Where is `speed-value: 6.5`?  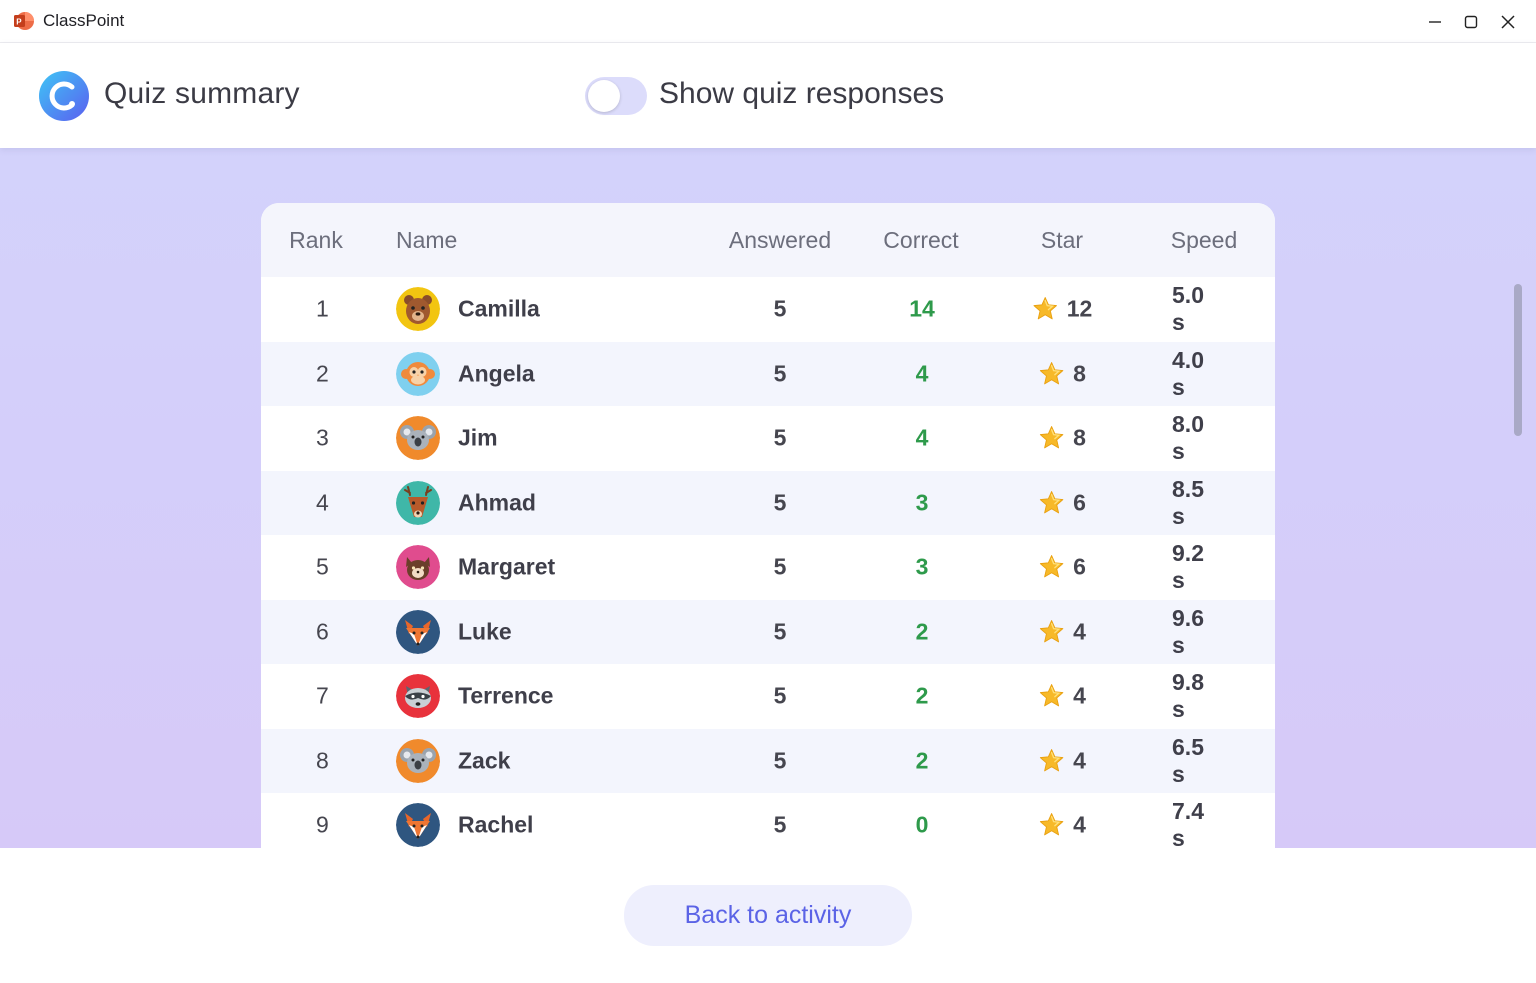 speed-value: 6.5 is located at coordinates (1188, 746).